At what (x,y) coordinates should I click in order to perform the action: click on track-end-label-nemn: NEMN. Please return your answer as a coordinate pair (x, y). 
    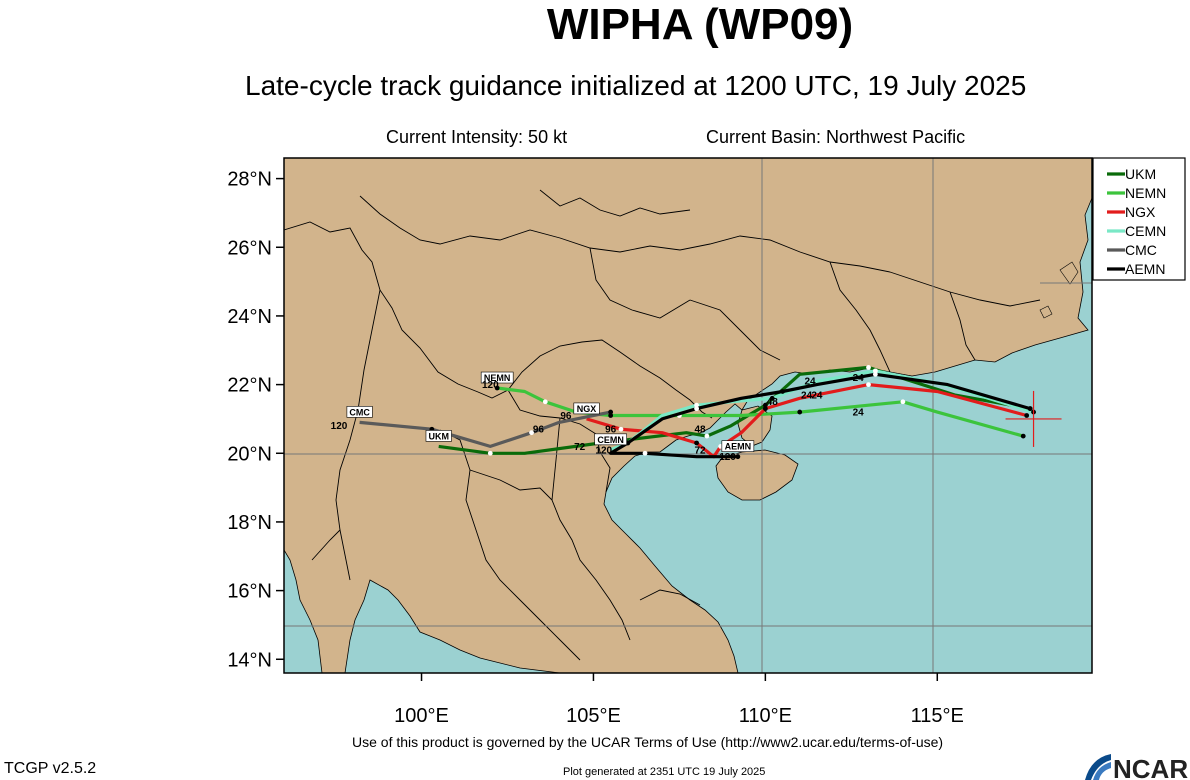
    Looking at the image, I should click on (497, 377).